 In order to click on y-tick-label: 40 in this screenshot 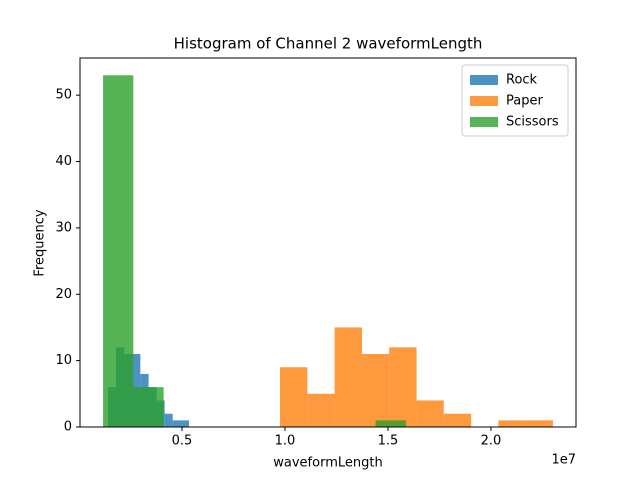, I will do `click(63, 161)`.